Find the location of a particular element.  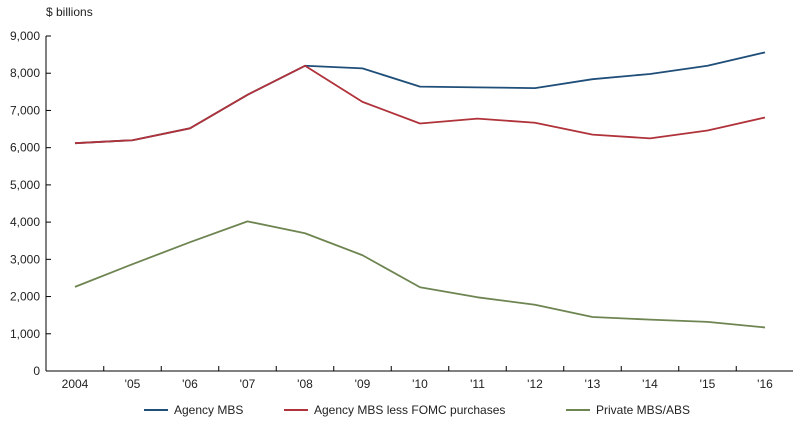

y-tick-label: 3,000 is located at coordinates (25, 259).